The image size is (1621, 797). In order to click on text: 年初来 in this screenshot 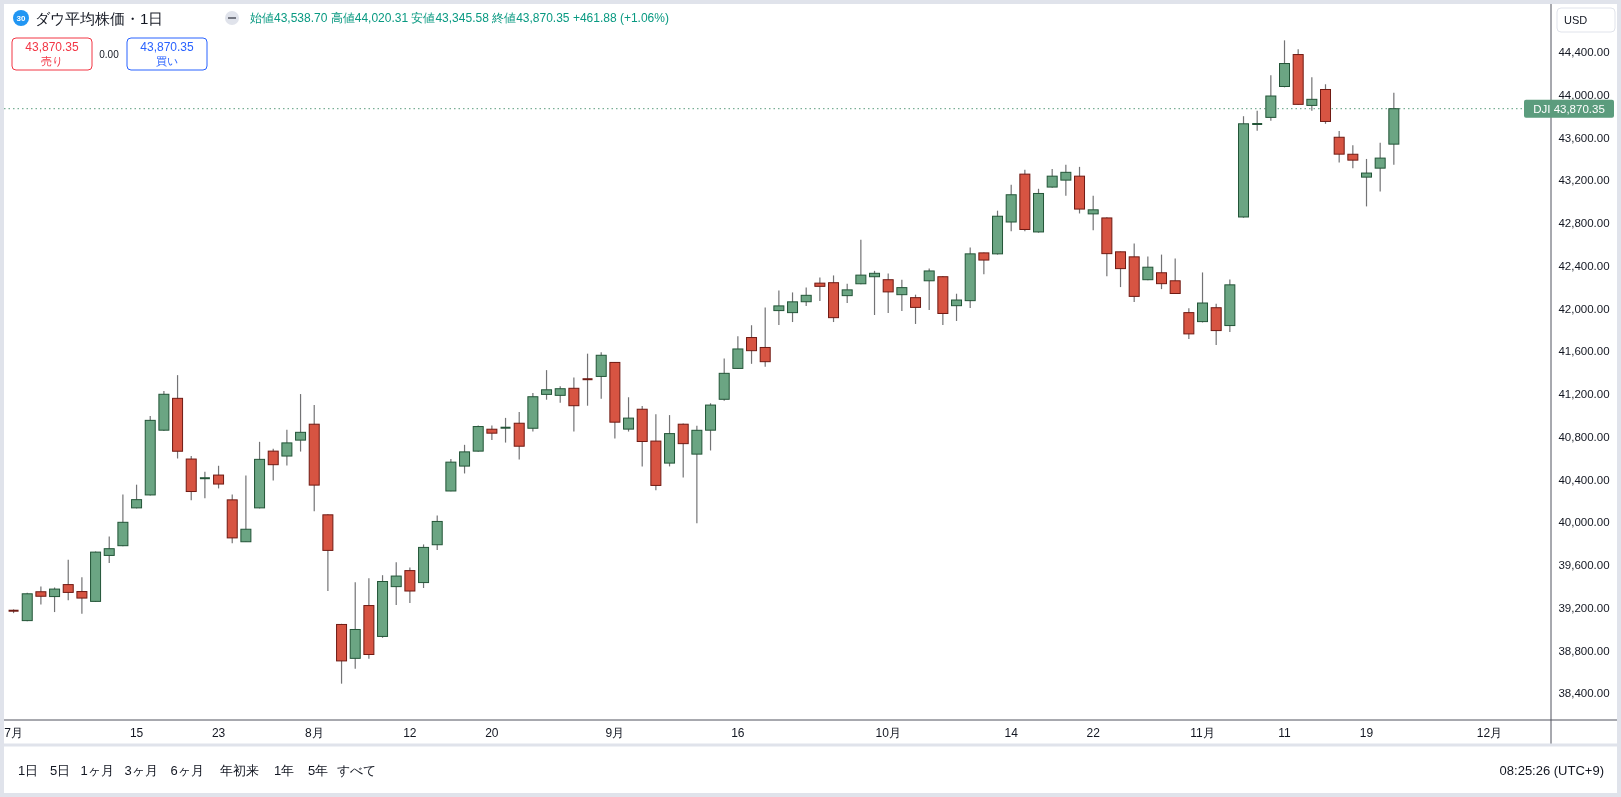, I will do `click(239, 770)`.